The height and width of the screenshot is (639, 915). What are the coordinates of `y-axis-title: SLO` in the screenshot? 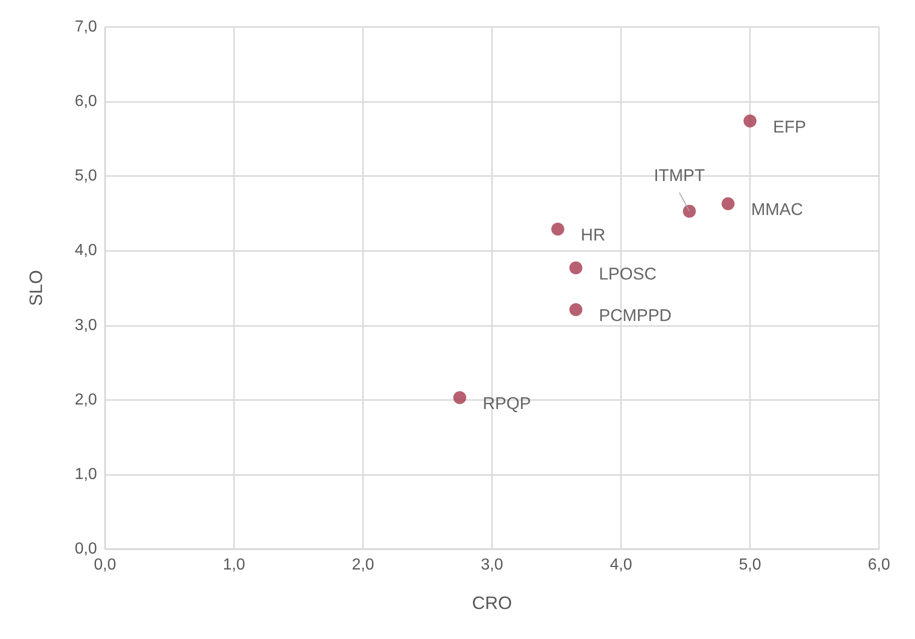 It's located at (36, 288).